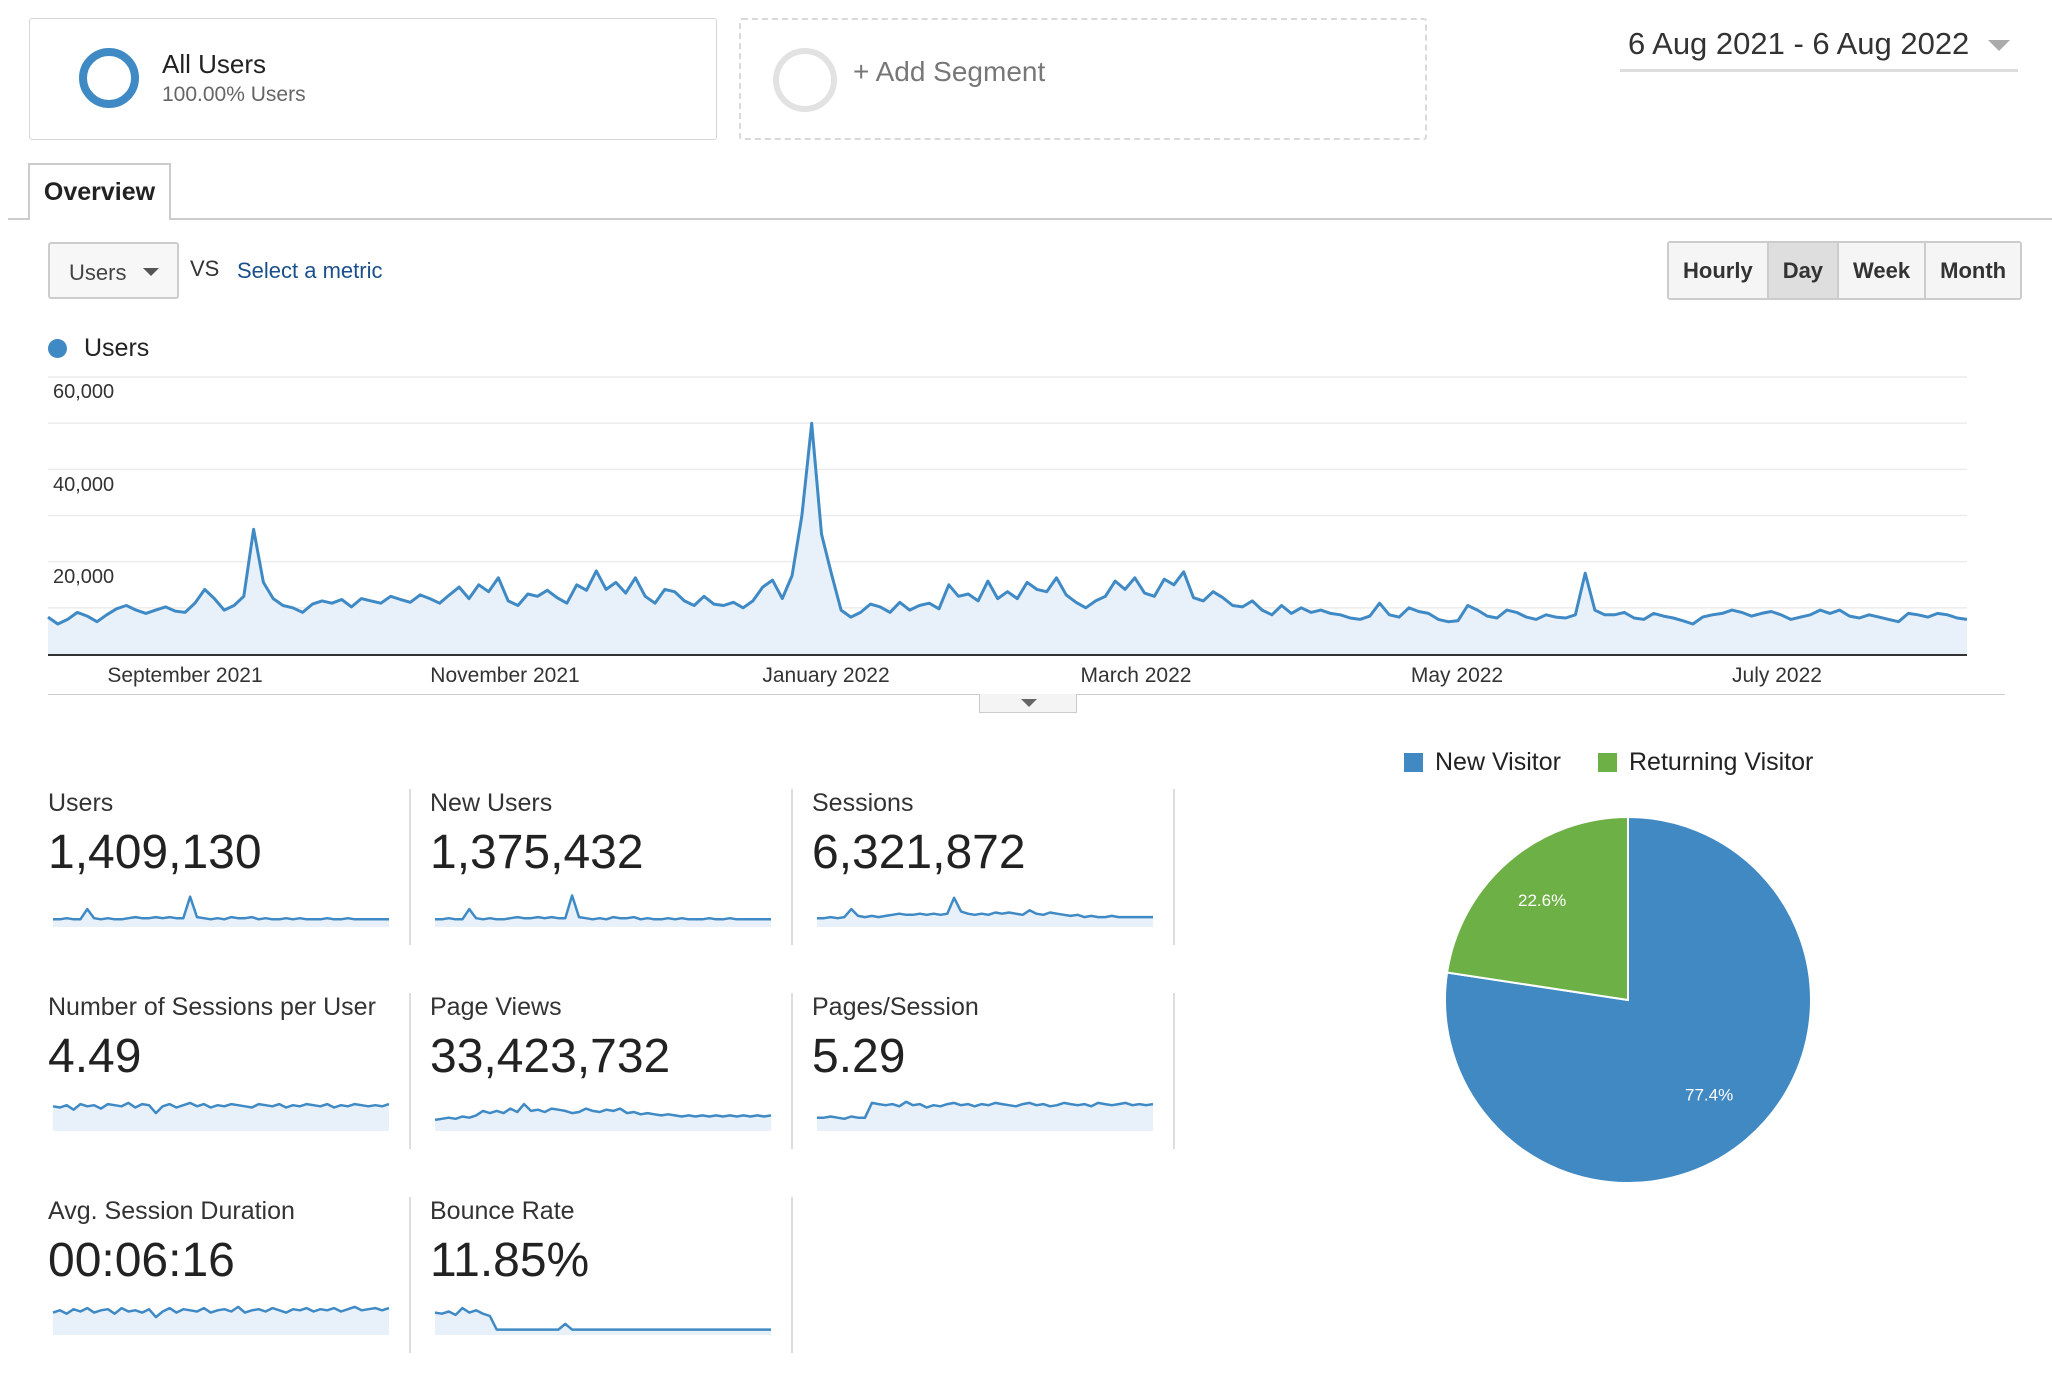 The width and height of the screenshot is (2052, 1378). Describe the element at coordinates (239, 1275) in the screenshot. I see `kpi-tile: Avg. Session Duration 00:06:16` at that location.